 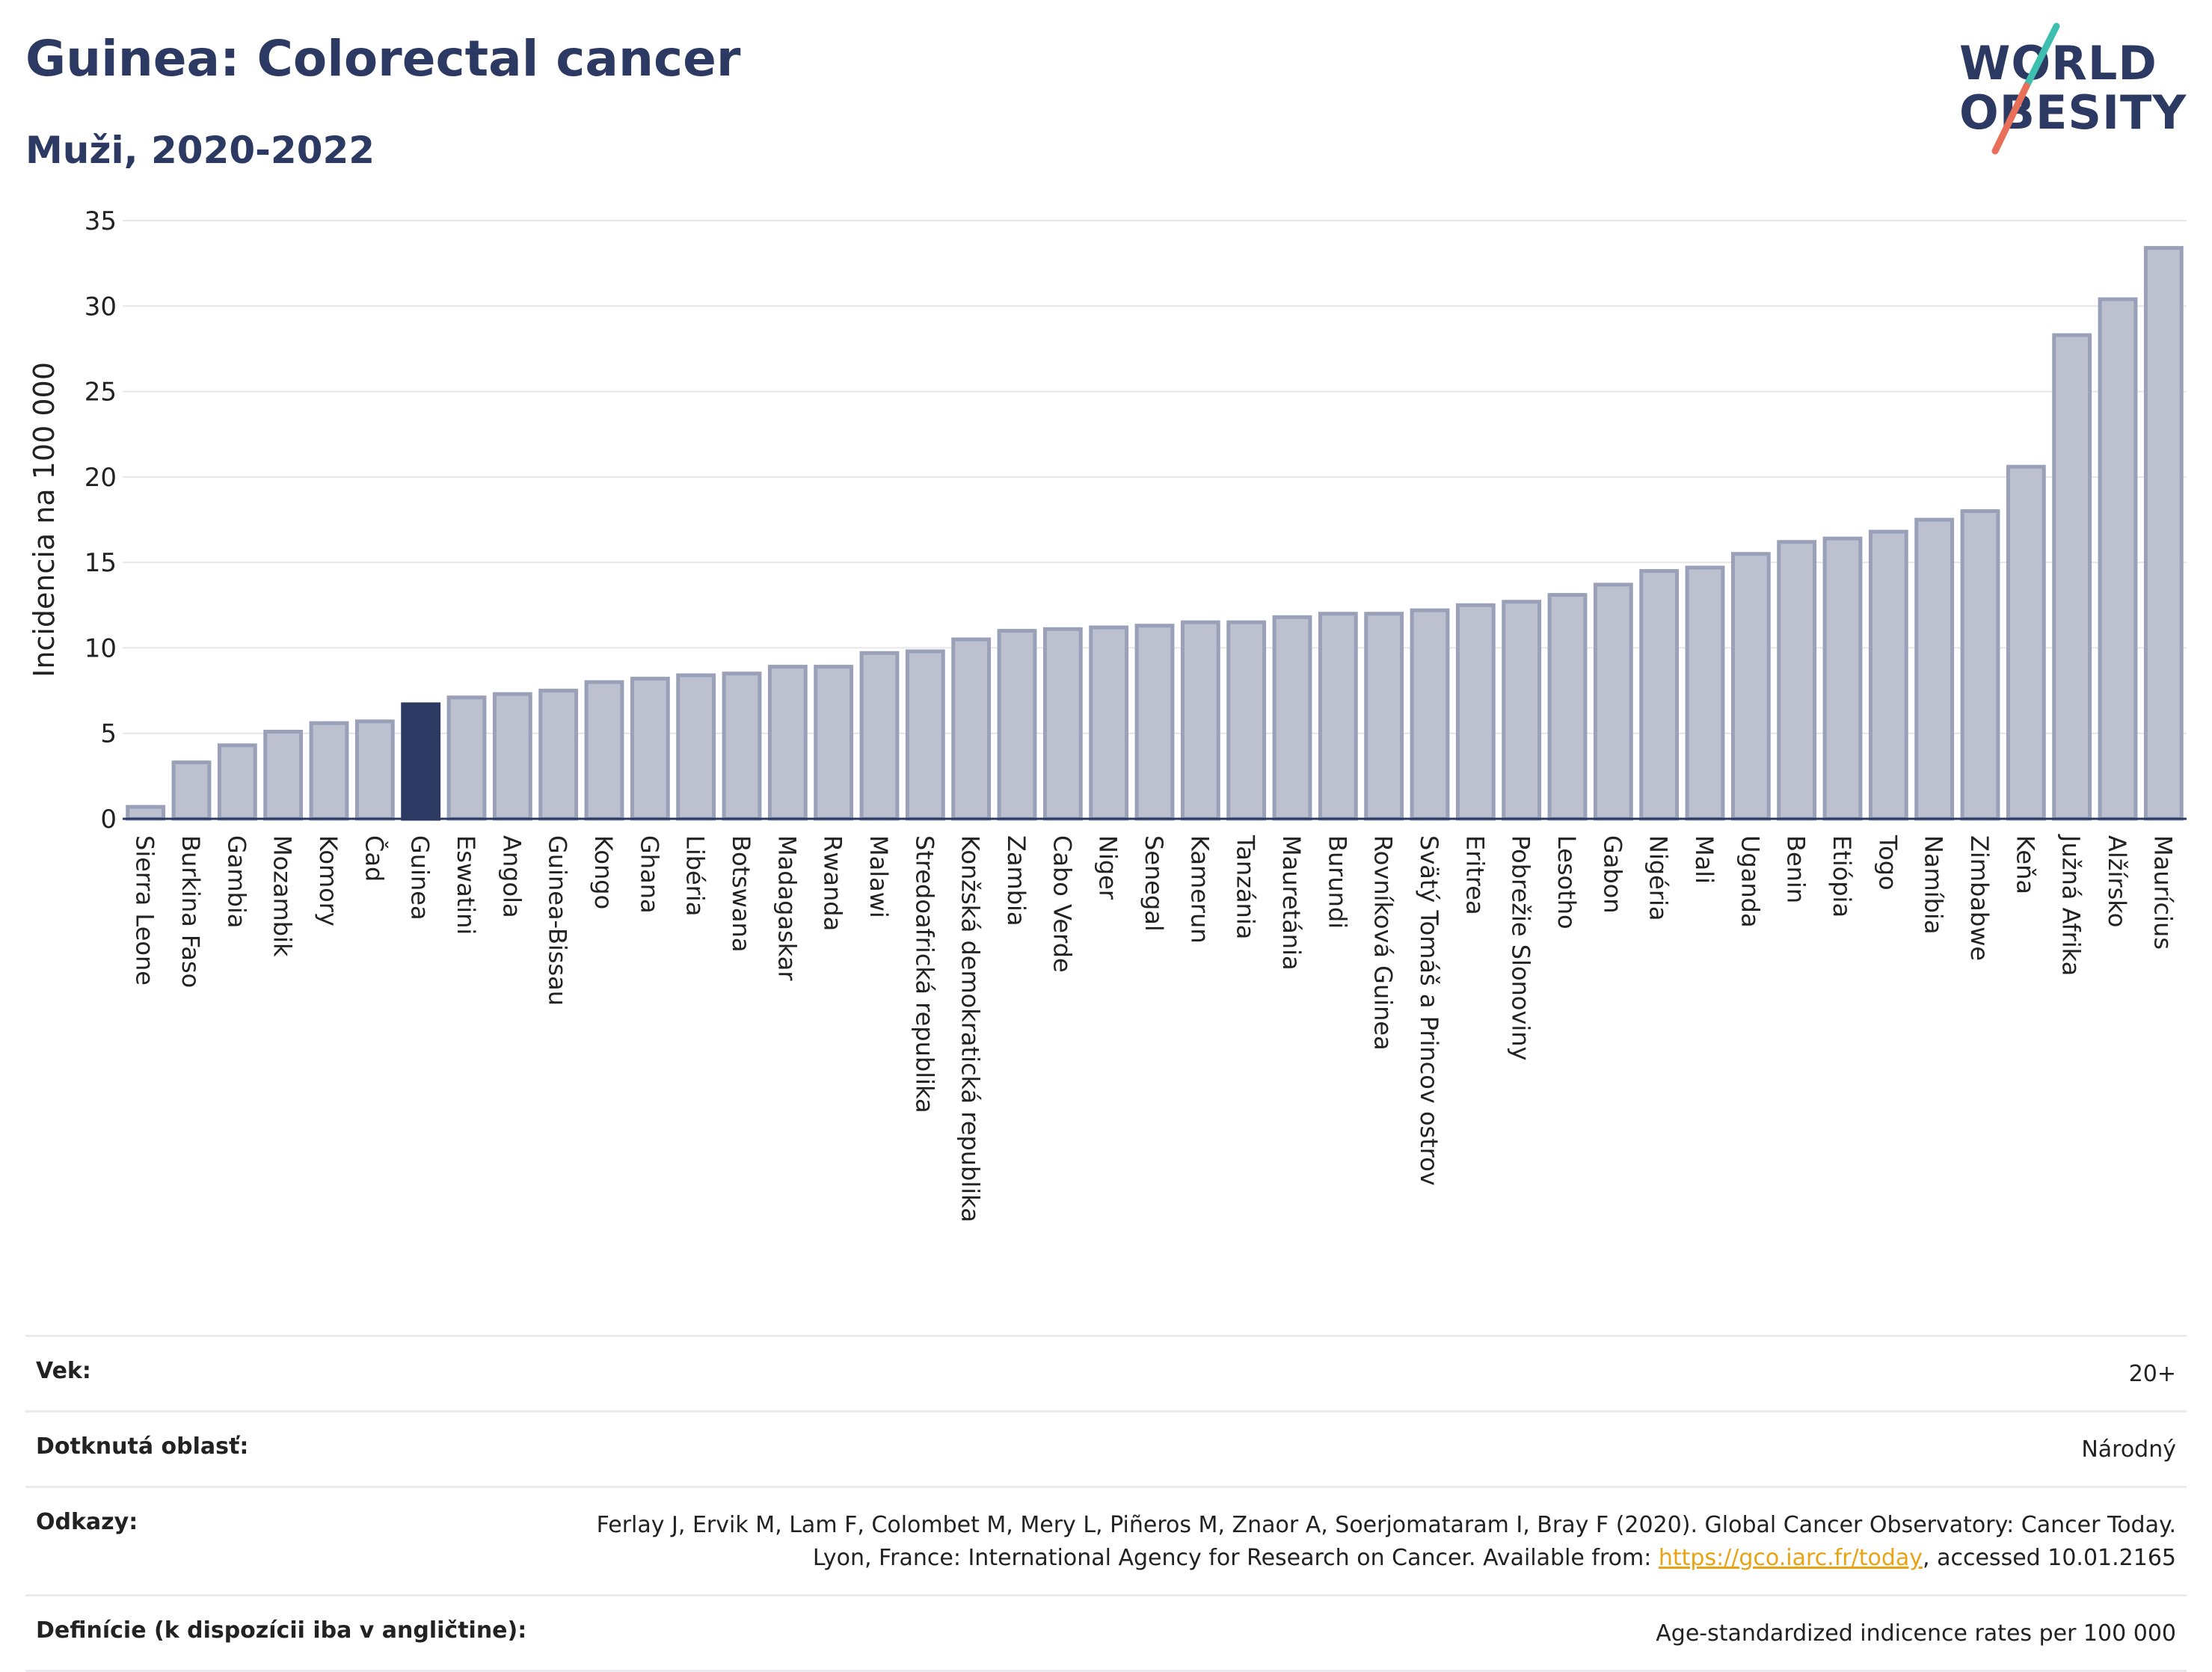 I want to click on logo-line1: WORLD, so click(x=2058, y=63).